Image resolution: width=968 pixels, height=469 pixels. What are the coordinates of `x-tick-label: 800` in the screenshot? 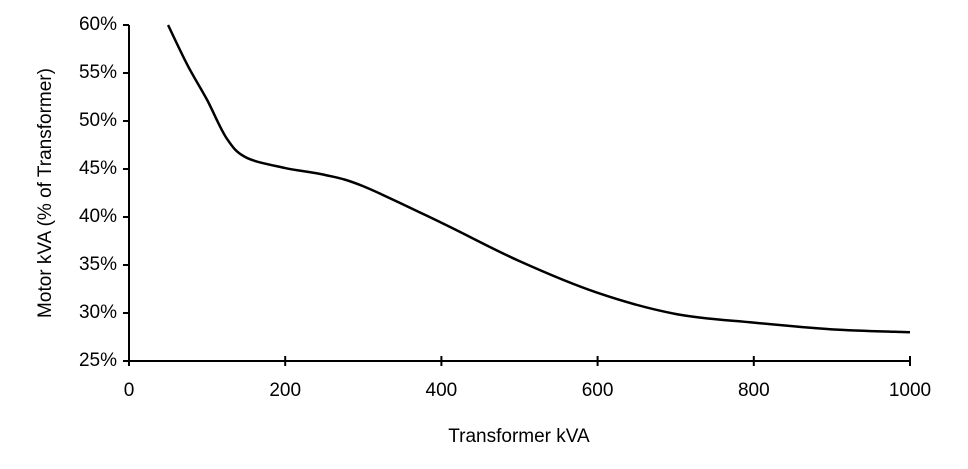 It's located at (754, 390).